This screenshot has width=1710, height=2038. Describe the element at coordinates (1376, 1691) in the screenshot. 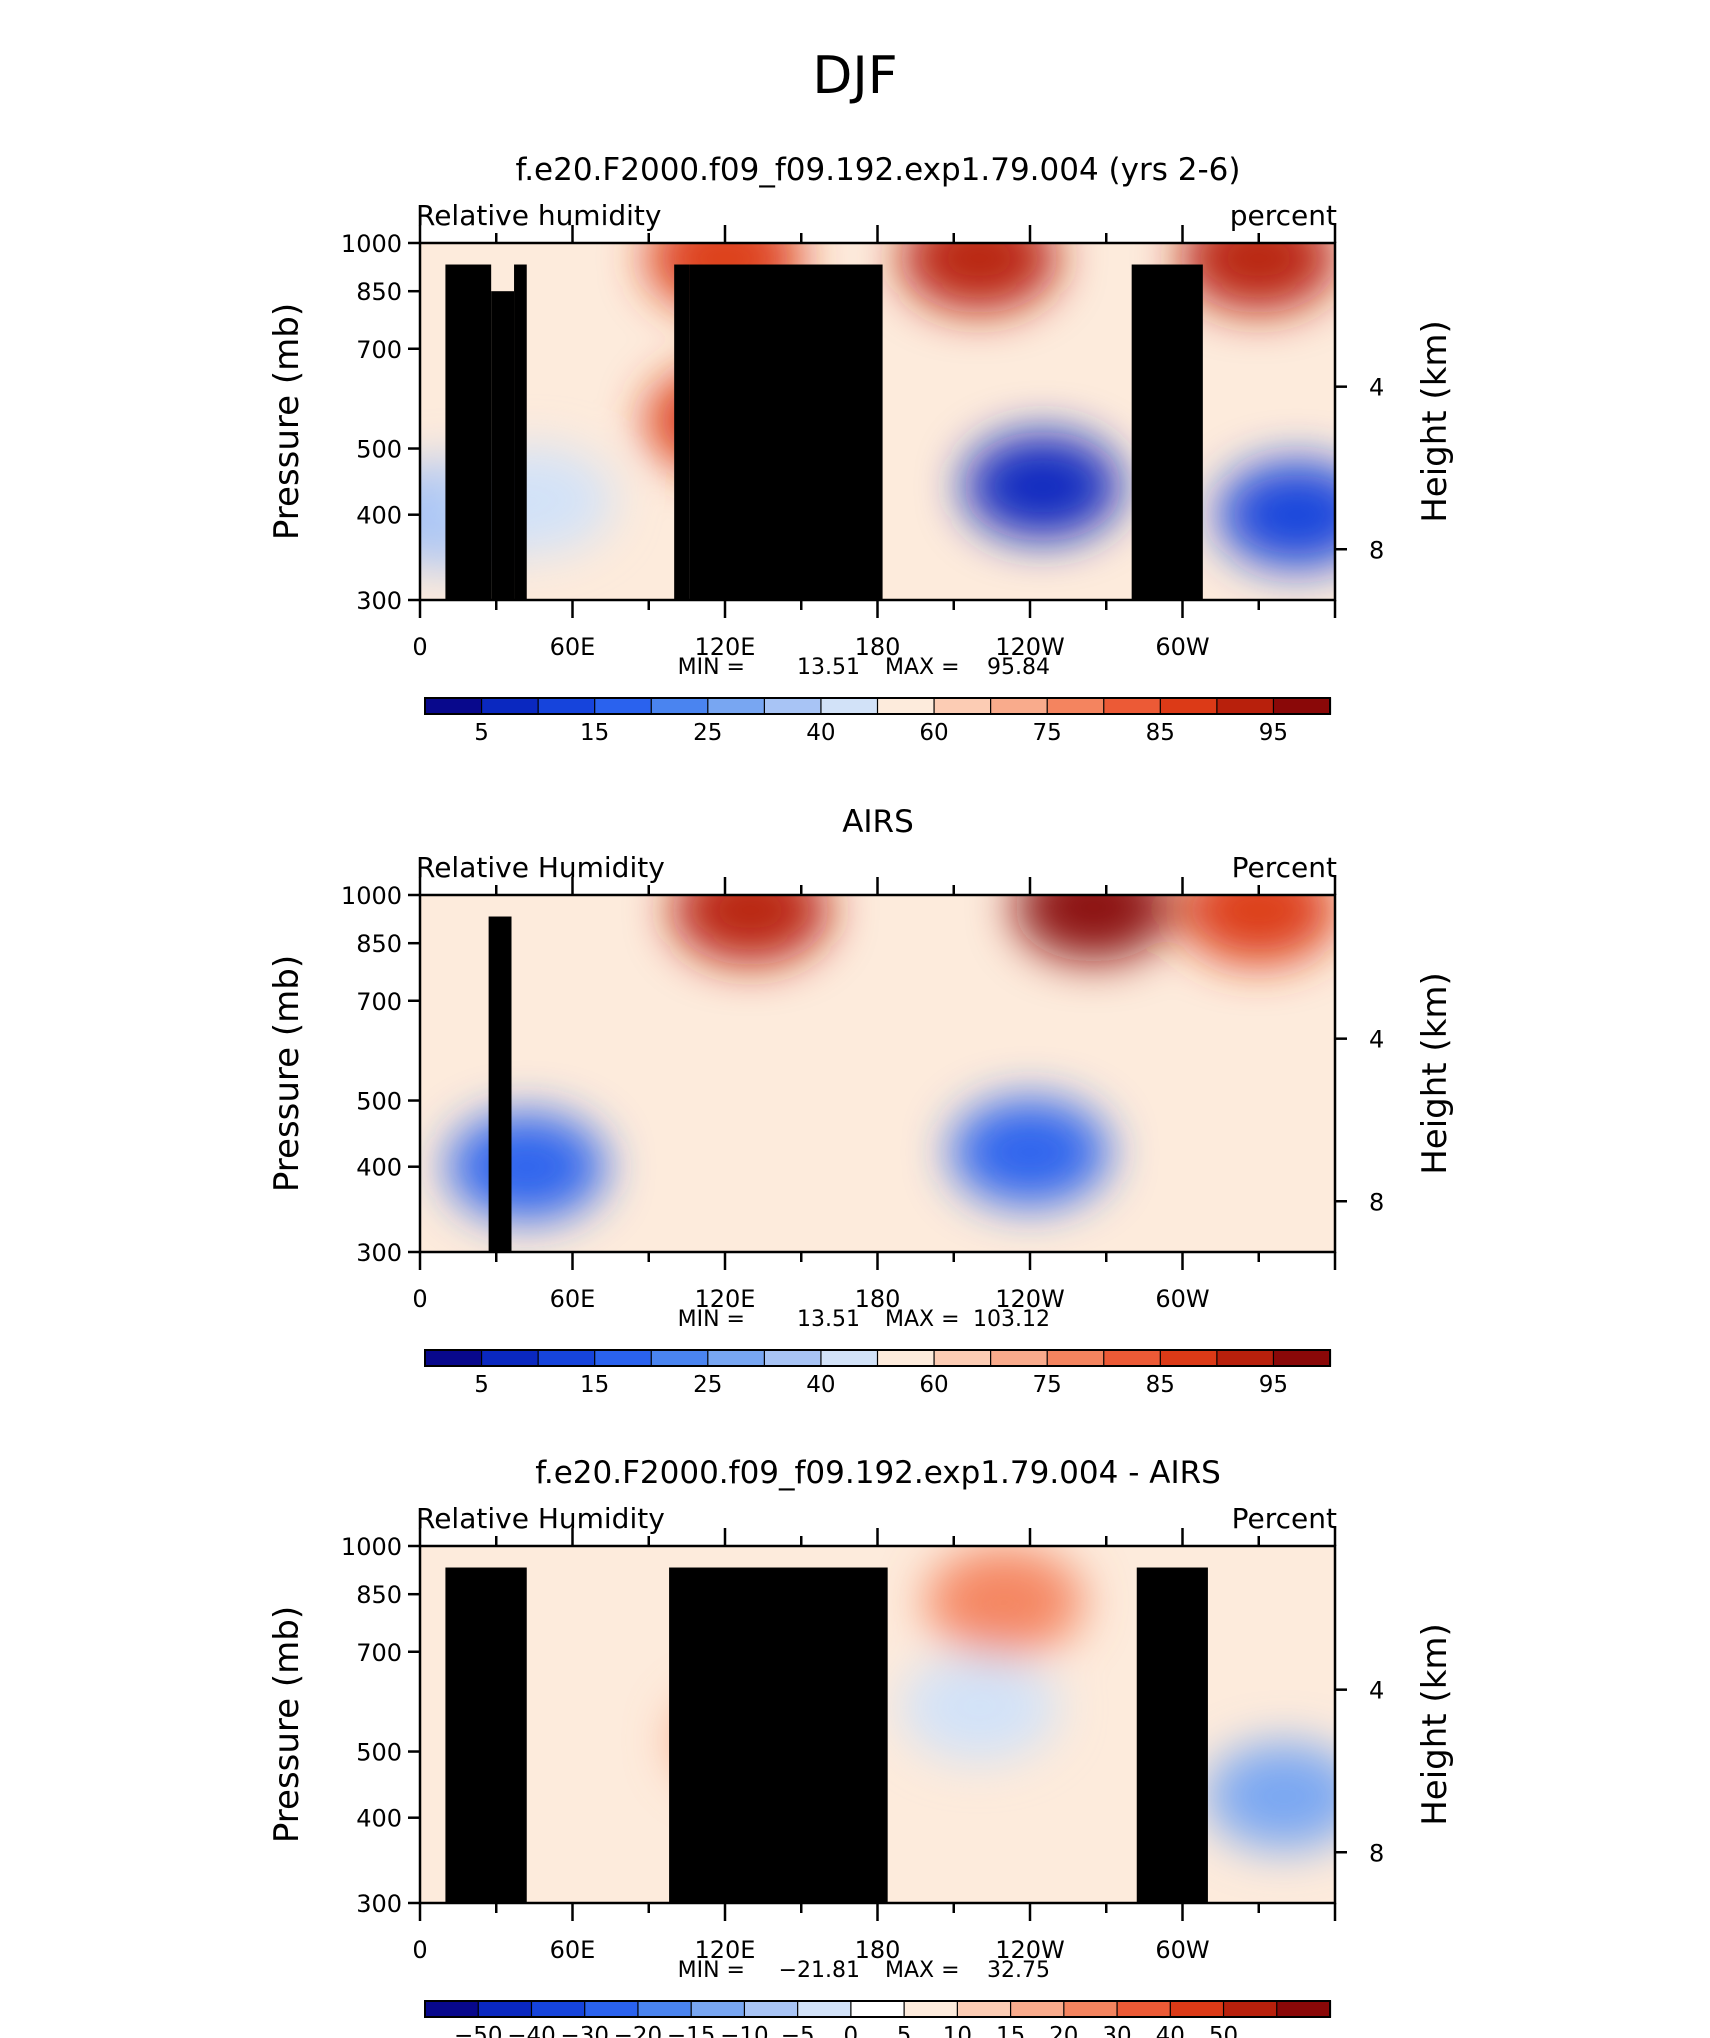

I see `y2tick-label: 4` at that location.